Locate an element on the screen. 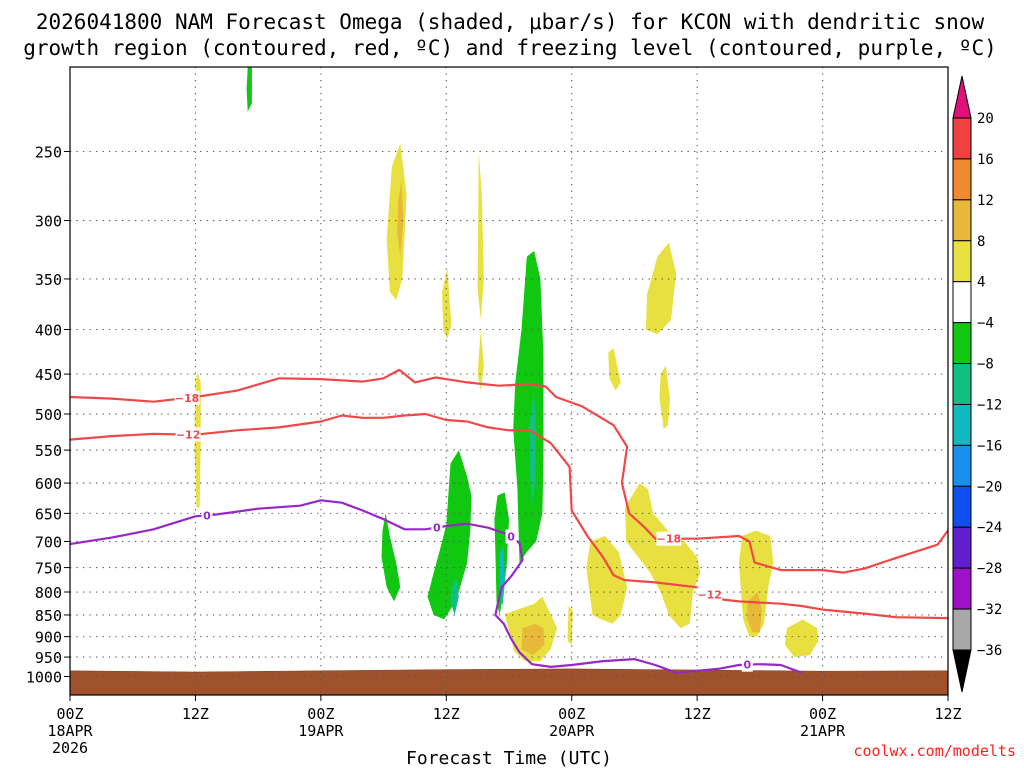  y-tick-label: 250 is located at coordinates (48, 153).